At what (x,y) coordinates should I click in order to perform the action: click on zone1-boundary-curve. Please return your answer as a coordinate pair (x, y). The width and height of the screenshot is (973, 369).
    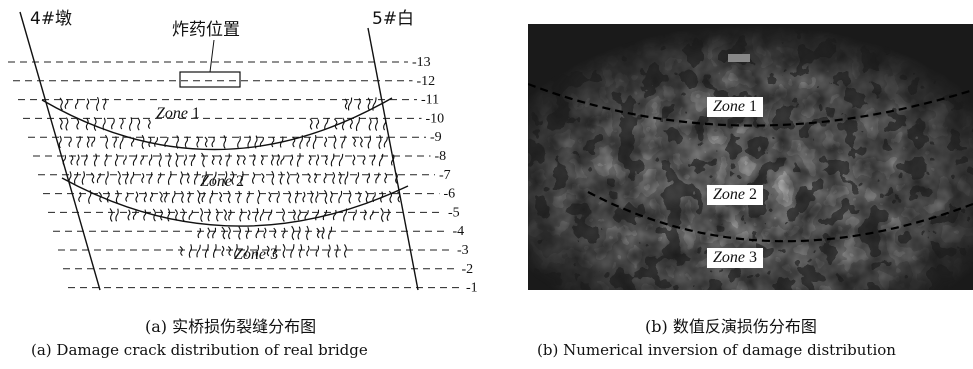
    Looking at the image, I should click on (217, 124).